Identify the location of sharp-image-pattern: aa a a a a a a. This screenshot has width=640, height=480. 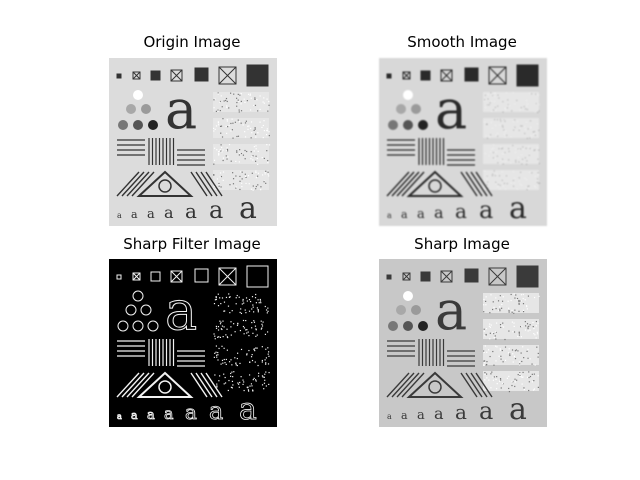
(463, 343).